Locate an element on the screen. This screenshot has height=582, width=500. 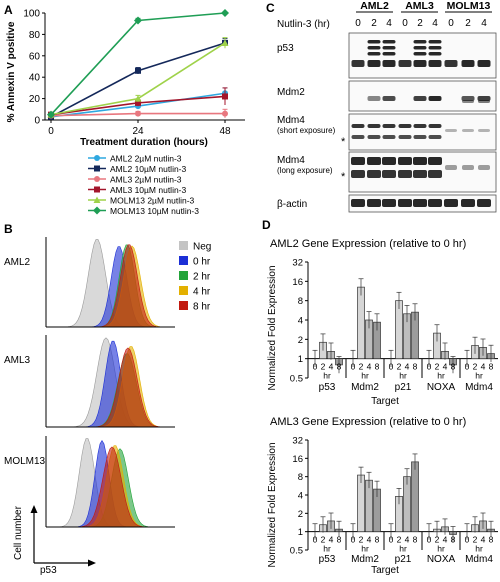
panel-label-c: C is located at coordinates (270, 8).